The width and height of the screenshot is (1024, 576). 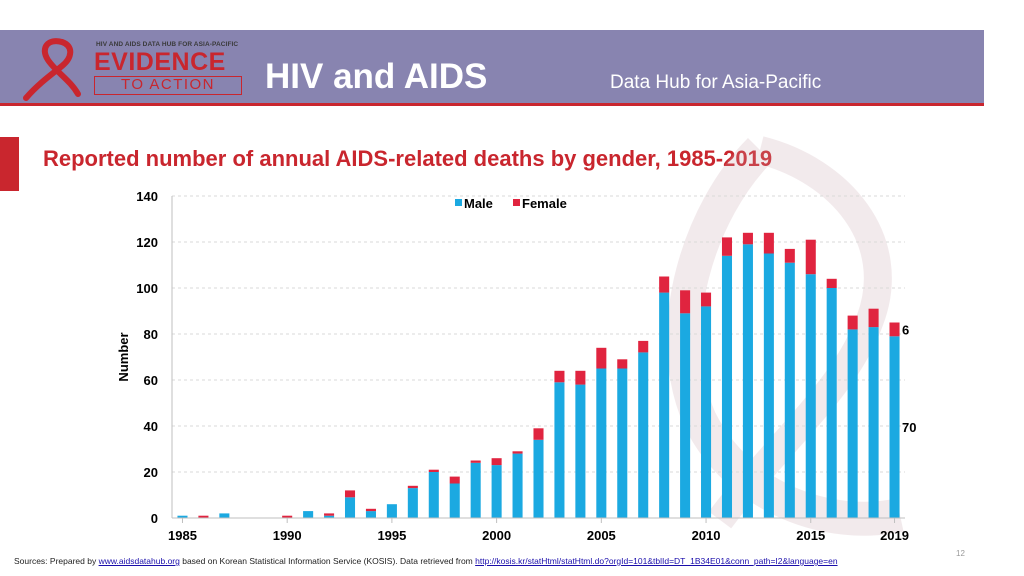 I want to click on logo-small-text: HIV AND AIDS DATA HUB FOR ASIA-PACIFIC, so click(x=167, y=44).